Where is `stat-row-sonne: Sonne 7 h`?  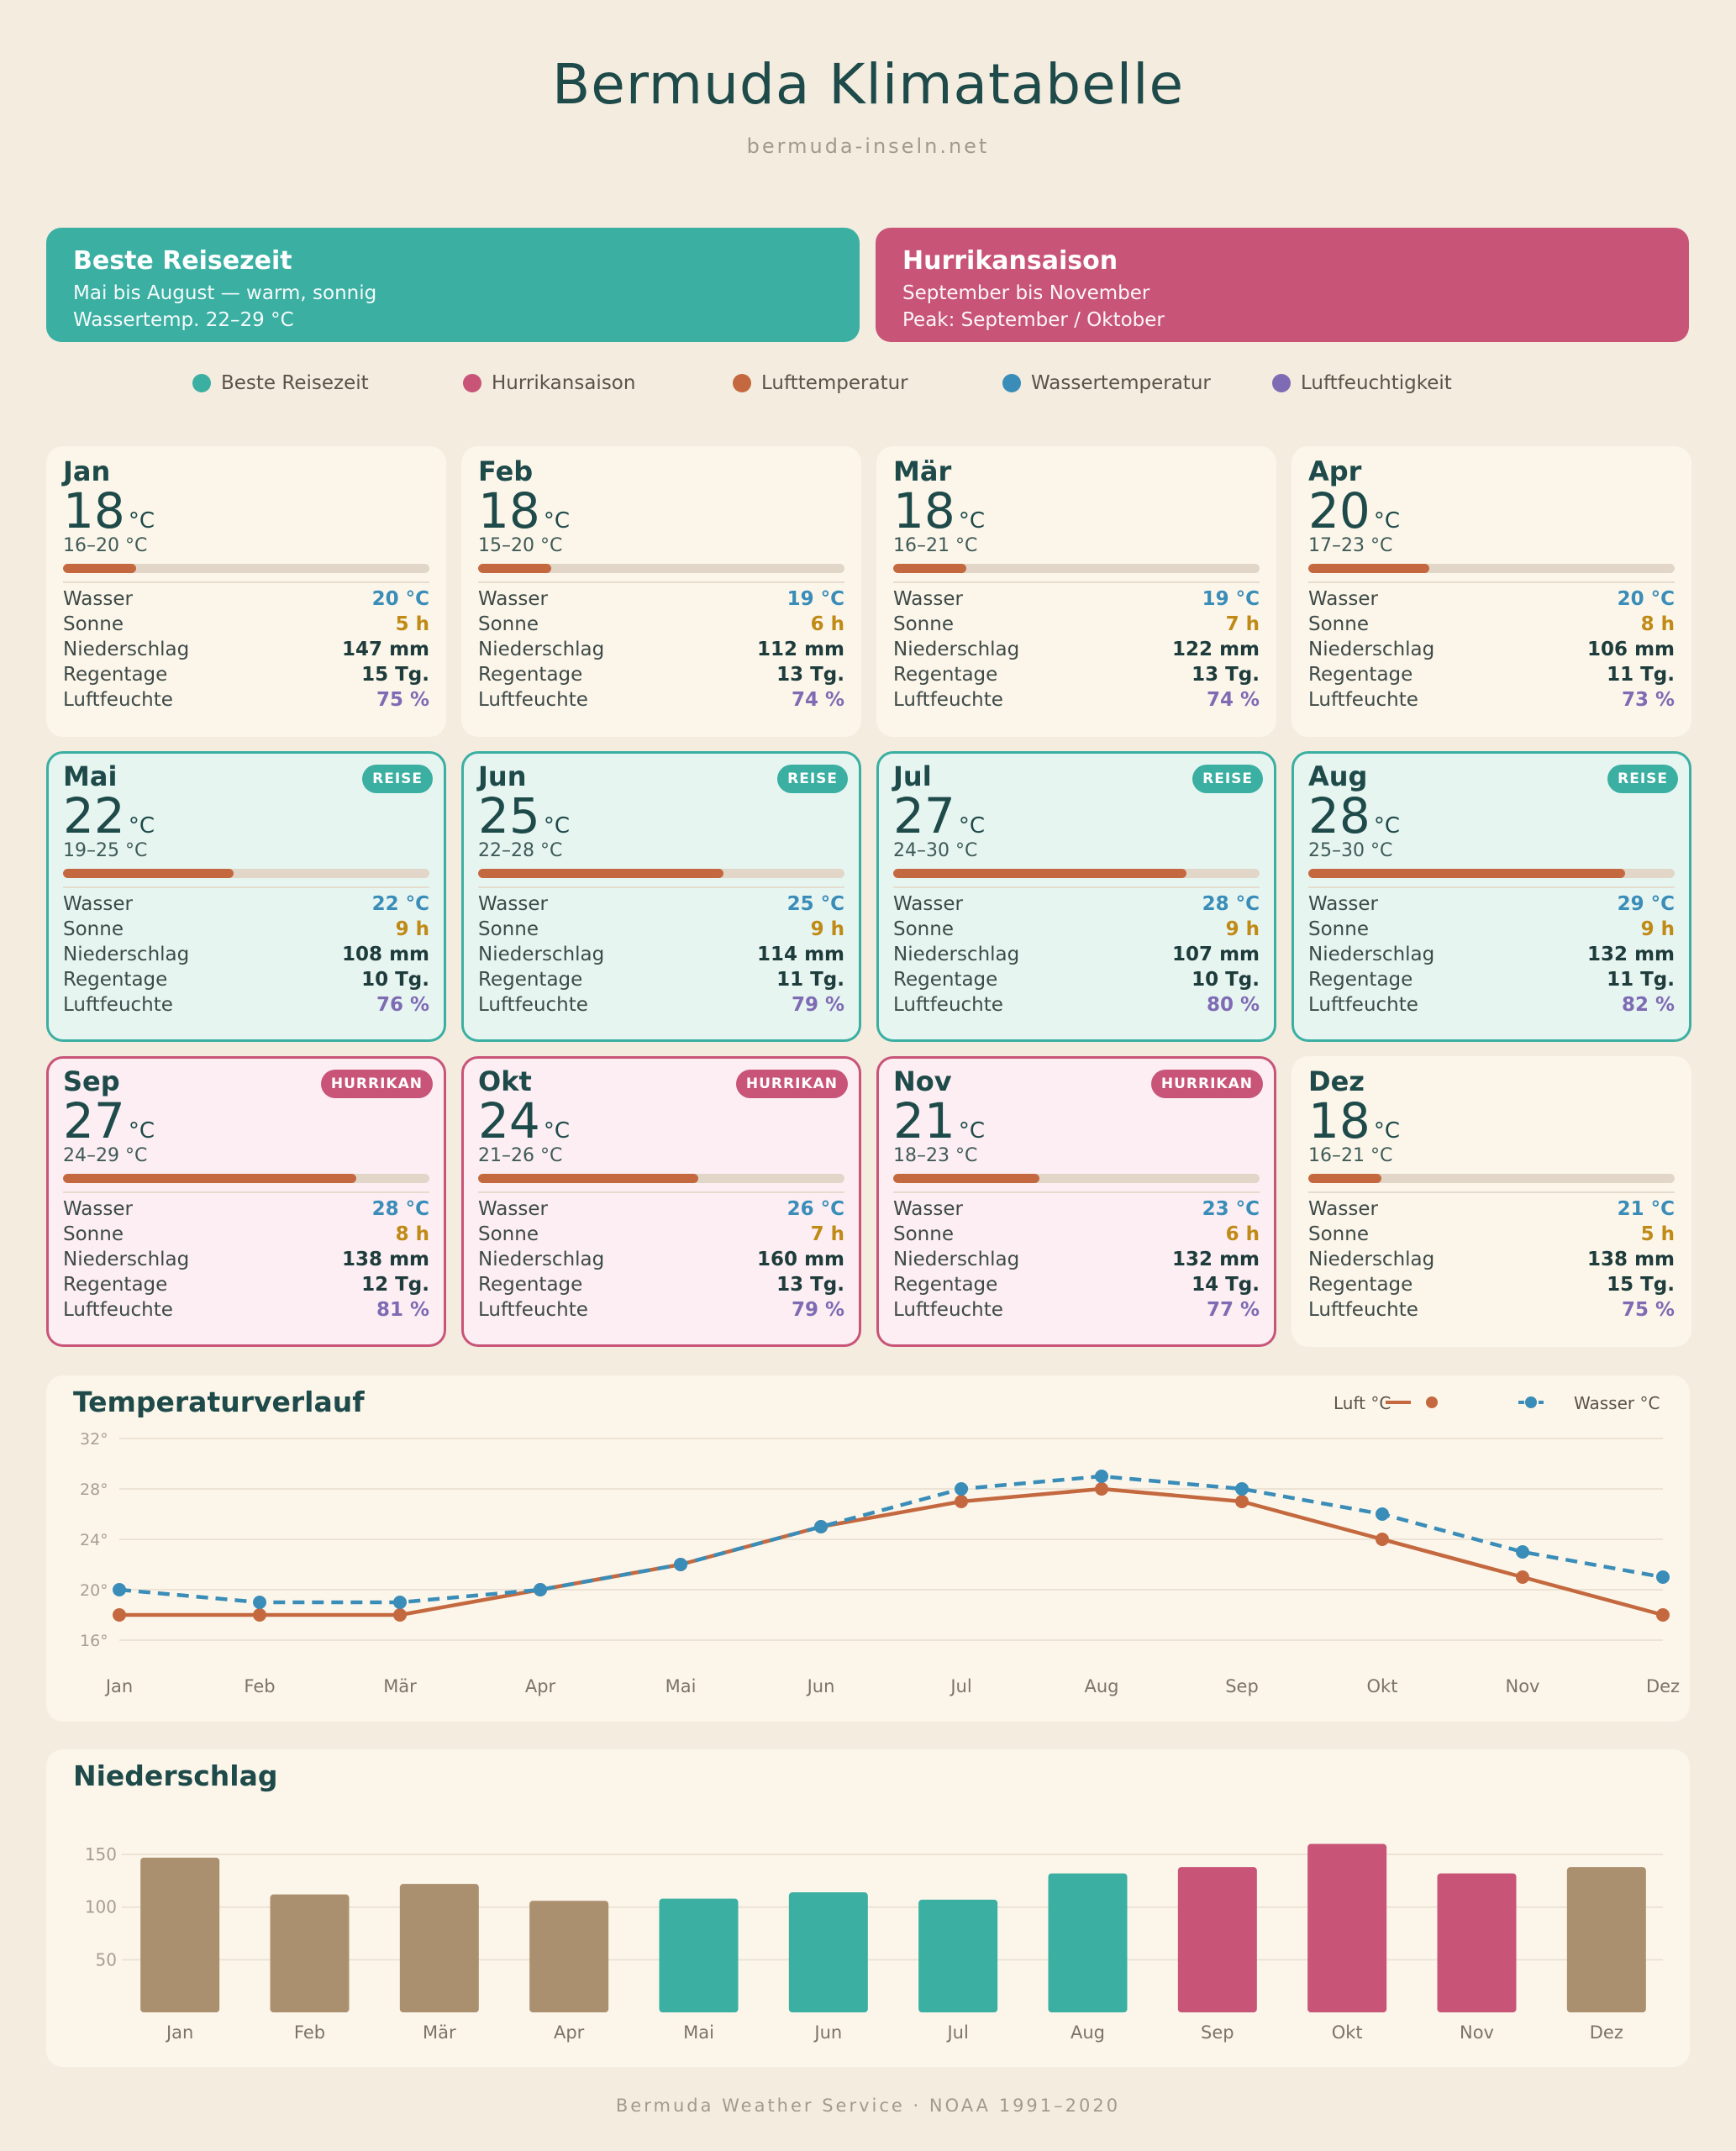
stat-row-sonne: Sonne 7 h is located at coordinates (661, 1235).